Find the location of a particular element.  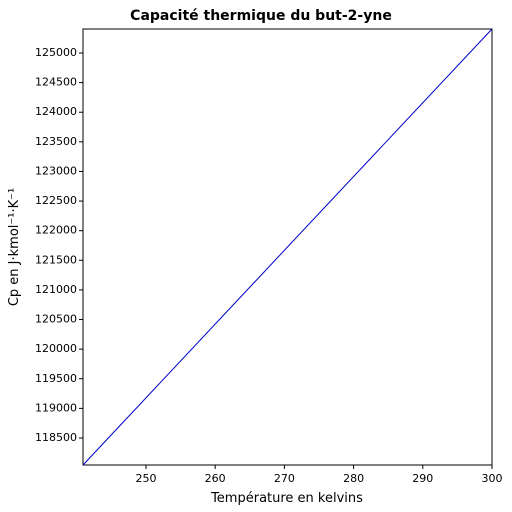

y-tick-label: 123000 is located at coordinates (56, 170).